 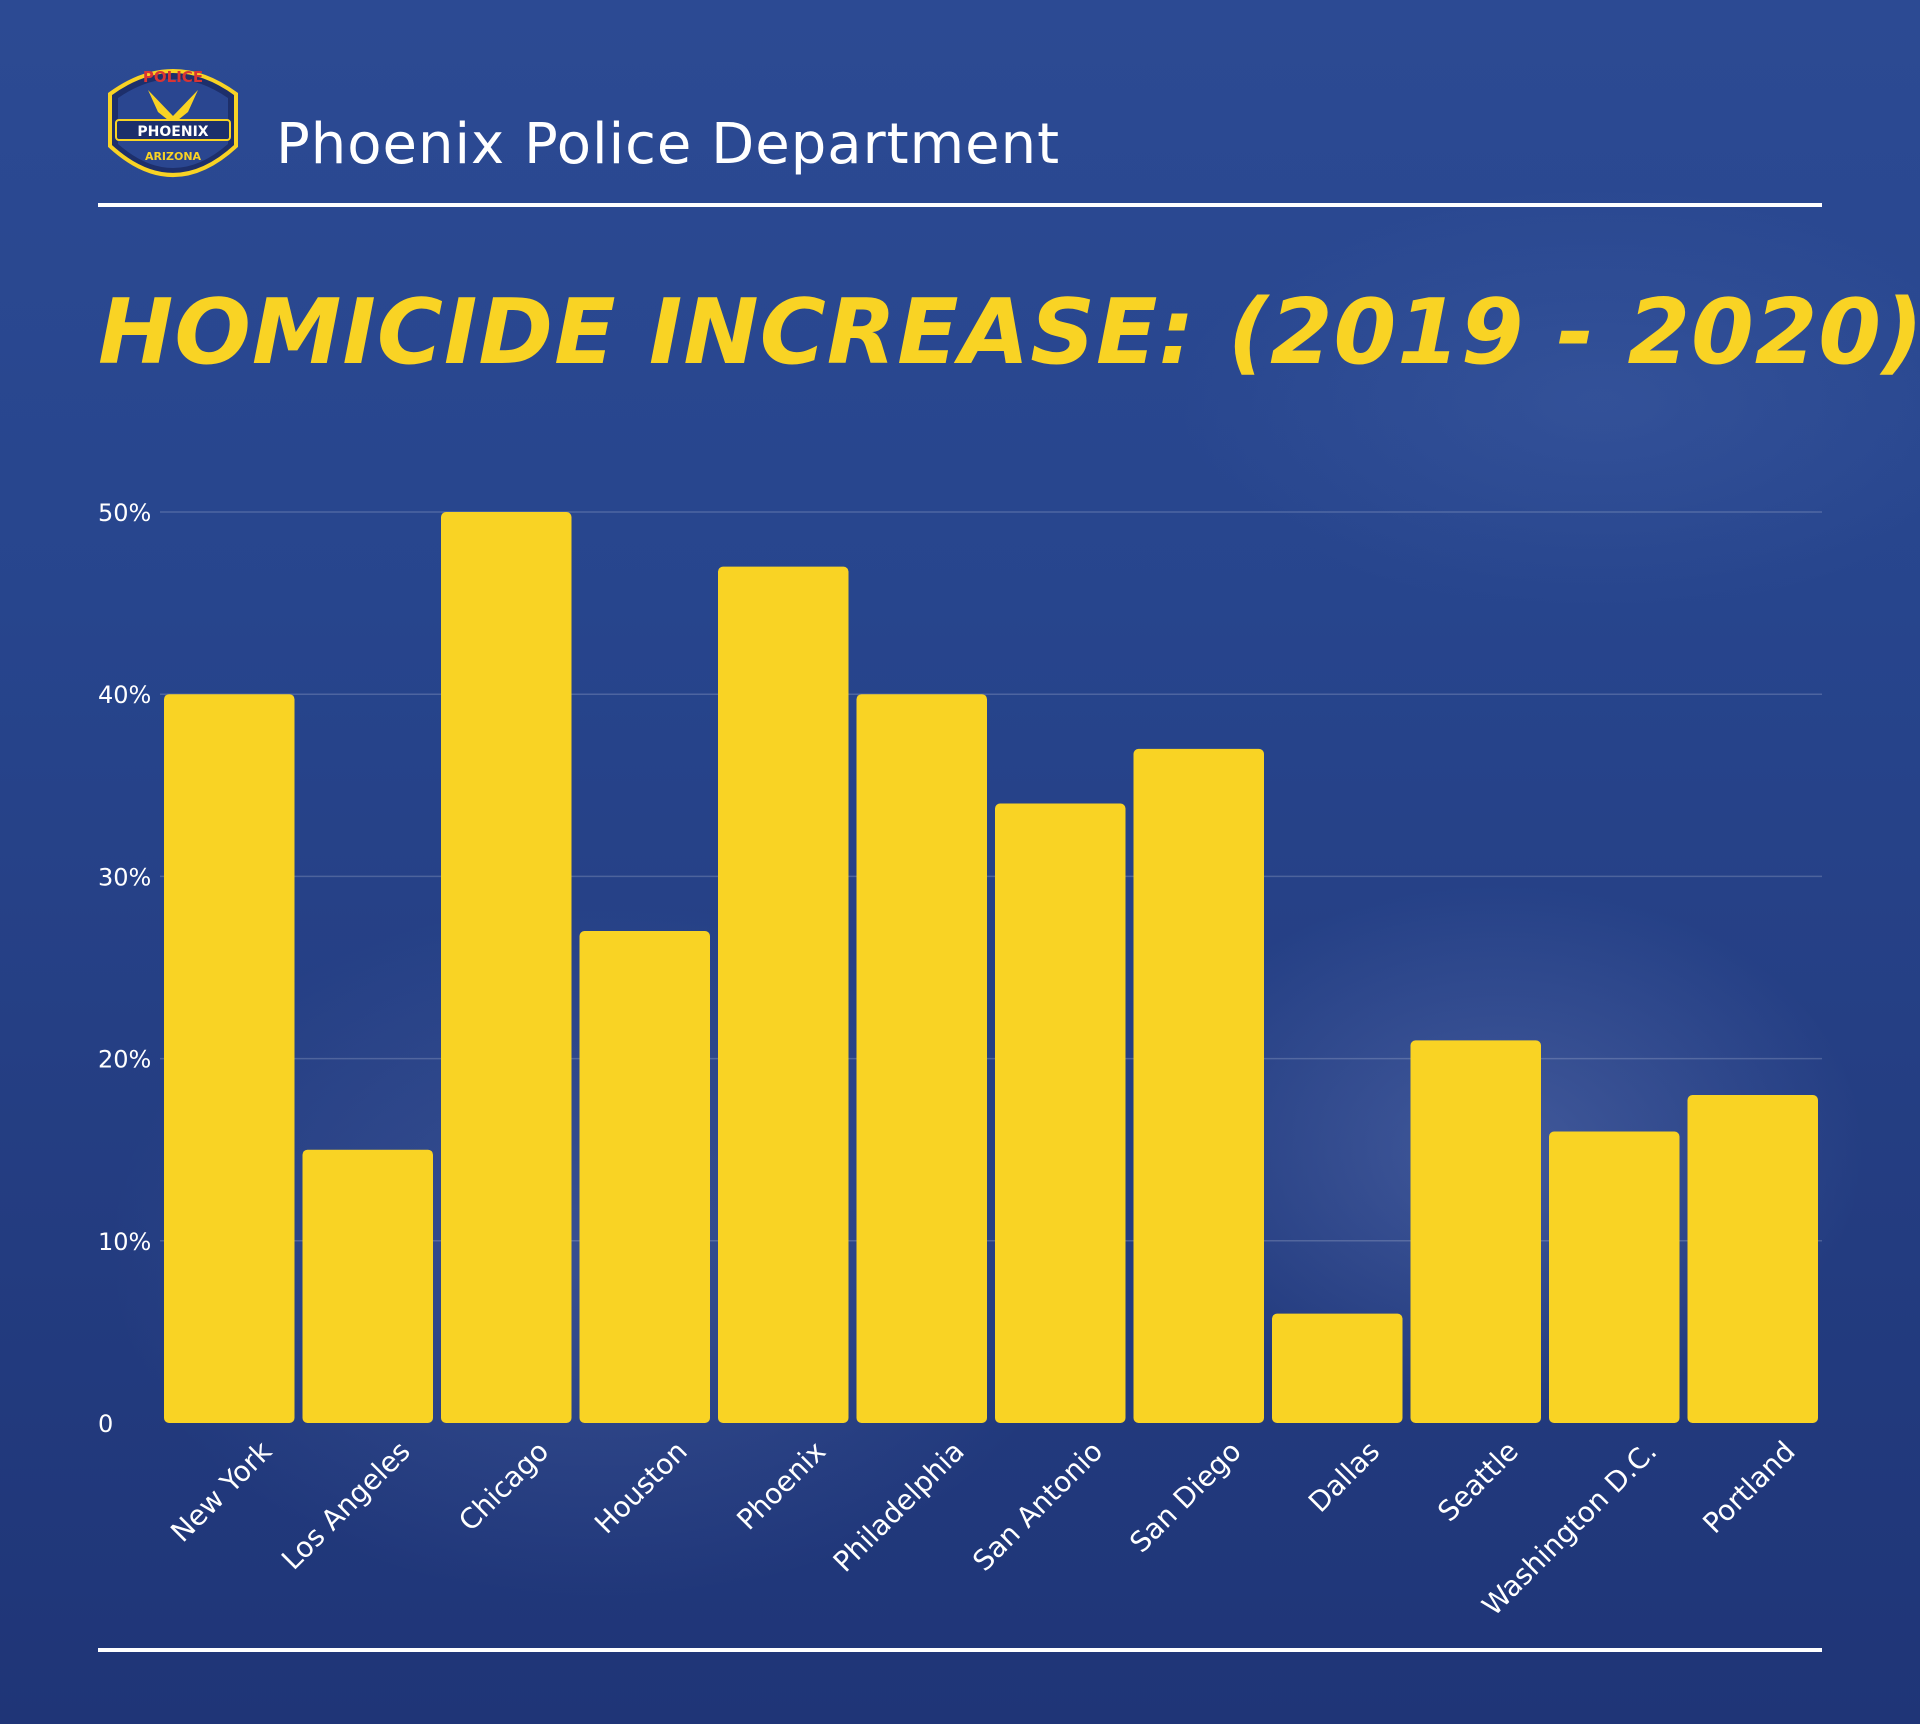 I want to click on x-category-label: San Diego, so click(x=1185, y=1497).